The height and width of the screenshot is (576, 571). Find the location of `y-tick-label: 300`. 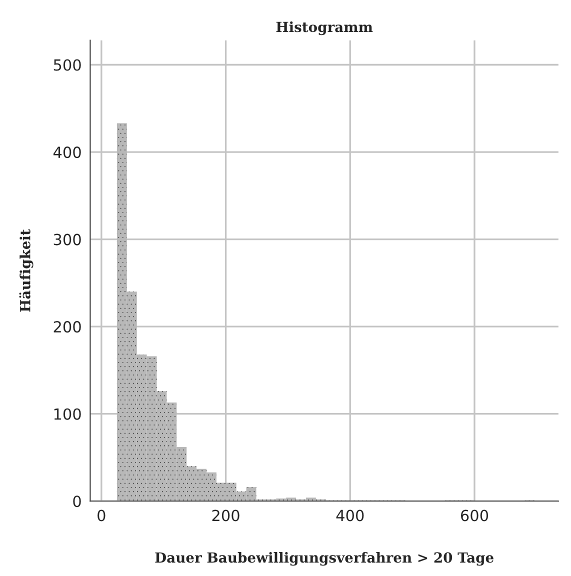

y-tick-label: 300 is located at coordinates (67, 240).